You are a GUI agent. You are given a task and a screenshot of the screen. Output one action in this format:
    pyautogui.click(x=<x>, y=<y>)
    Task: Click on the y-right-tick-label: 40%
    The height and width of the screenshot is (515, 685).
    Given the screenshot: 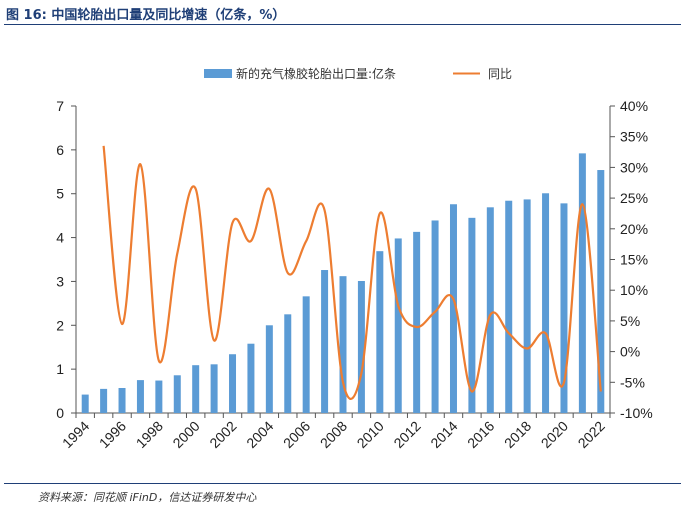 What is the action you would take?
    pyautogui.click(x=634, y=106)
    